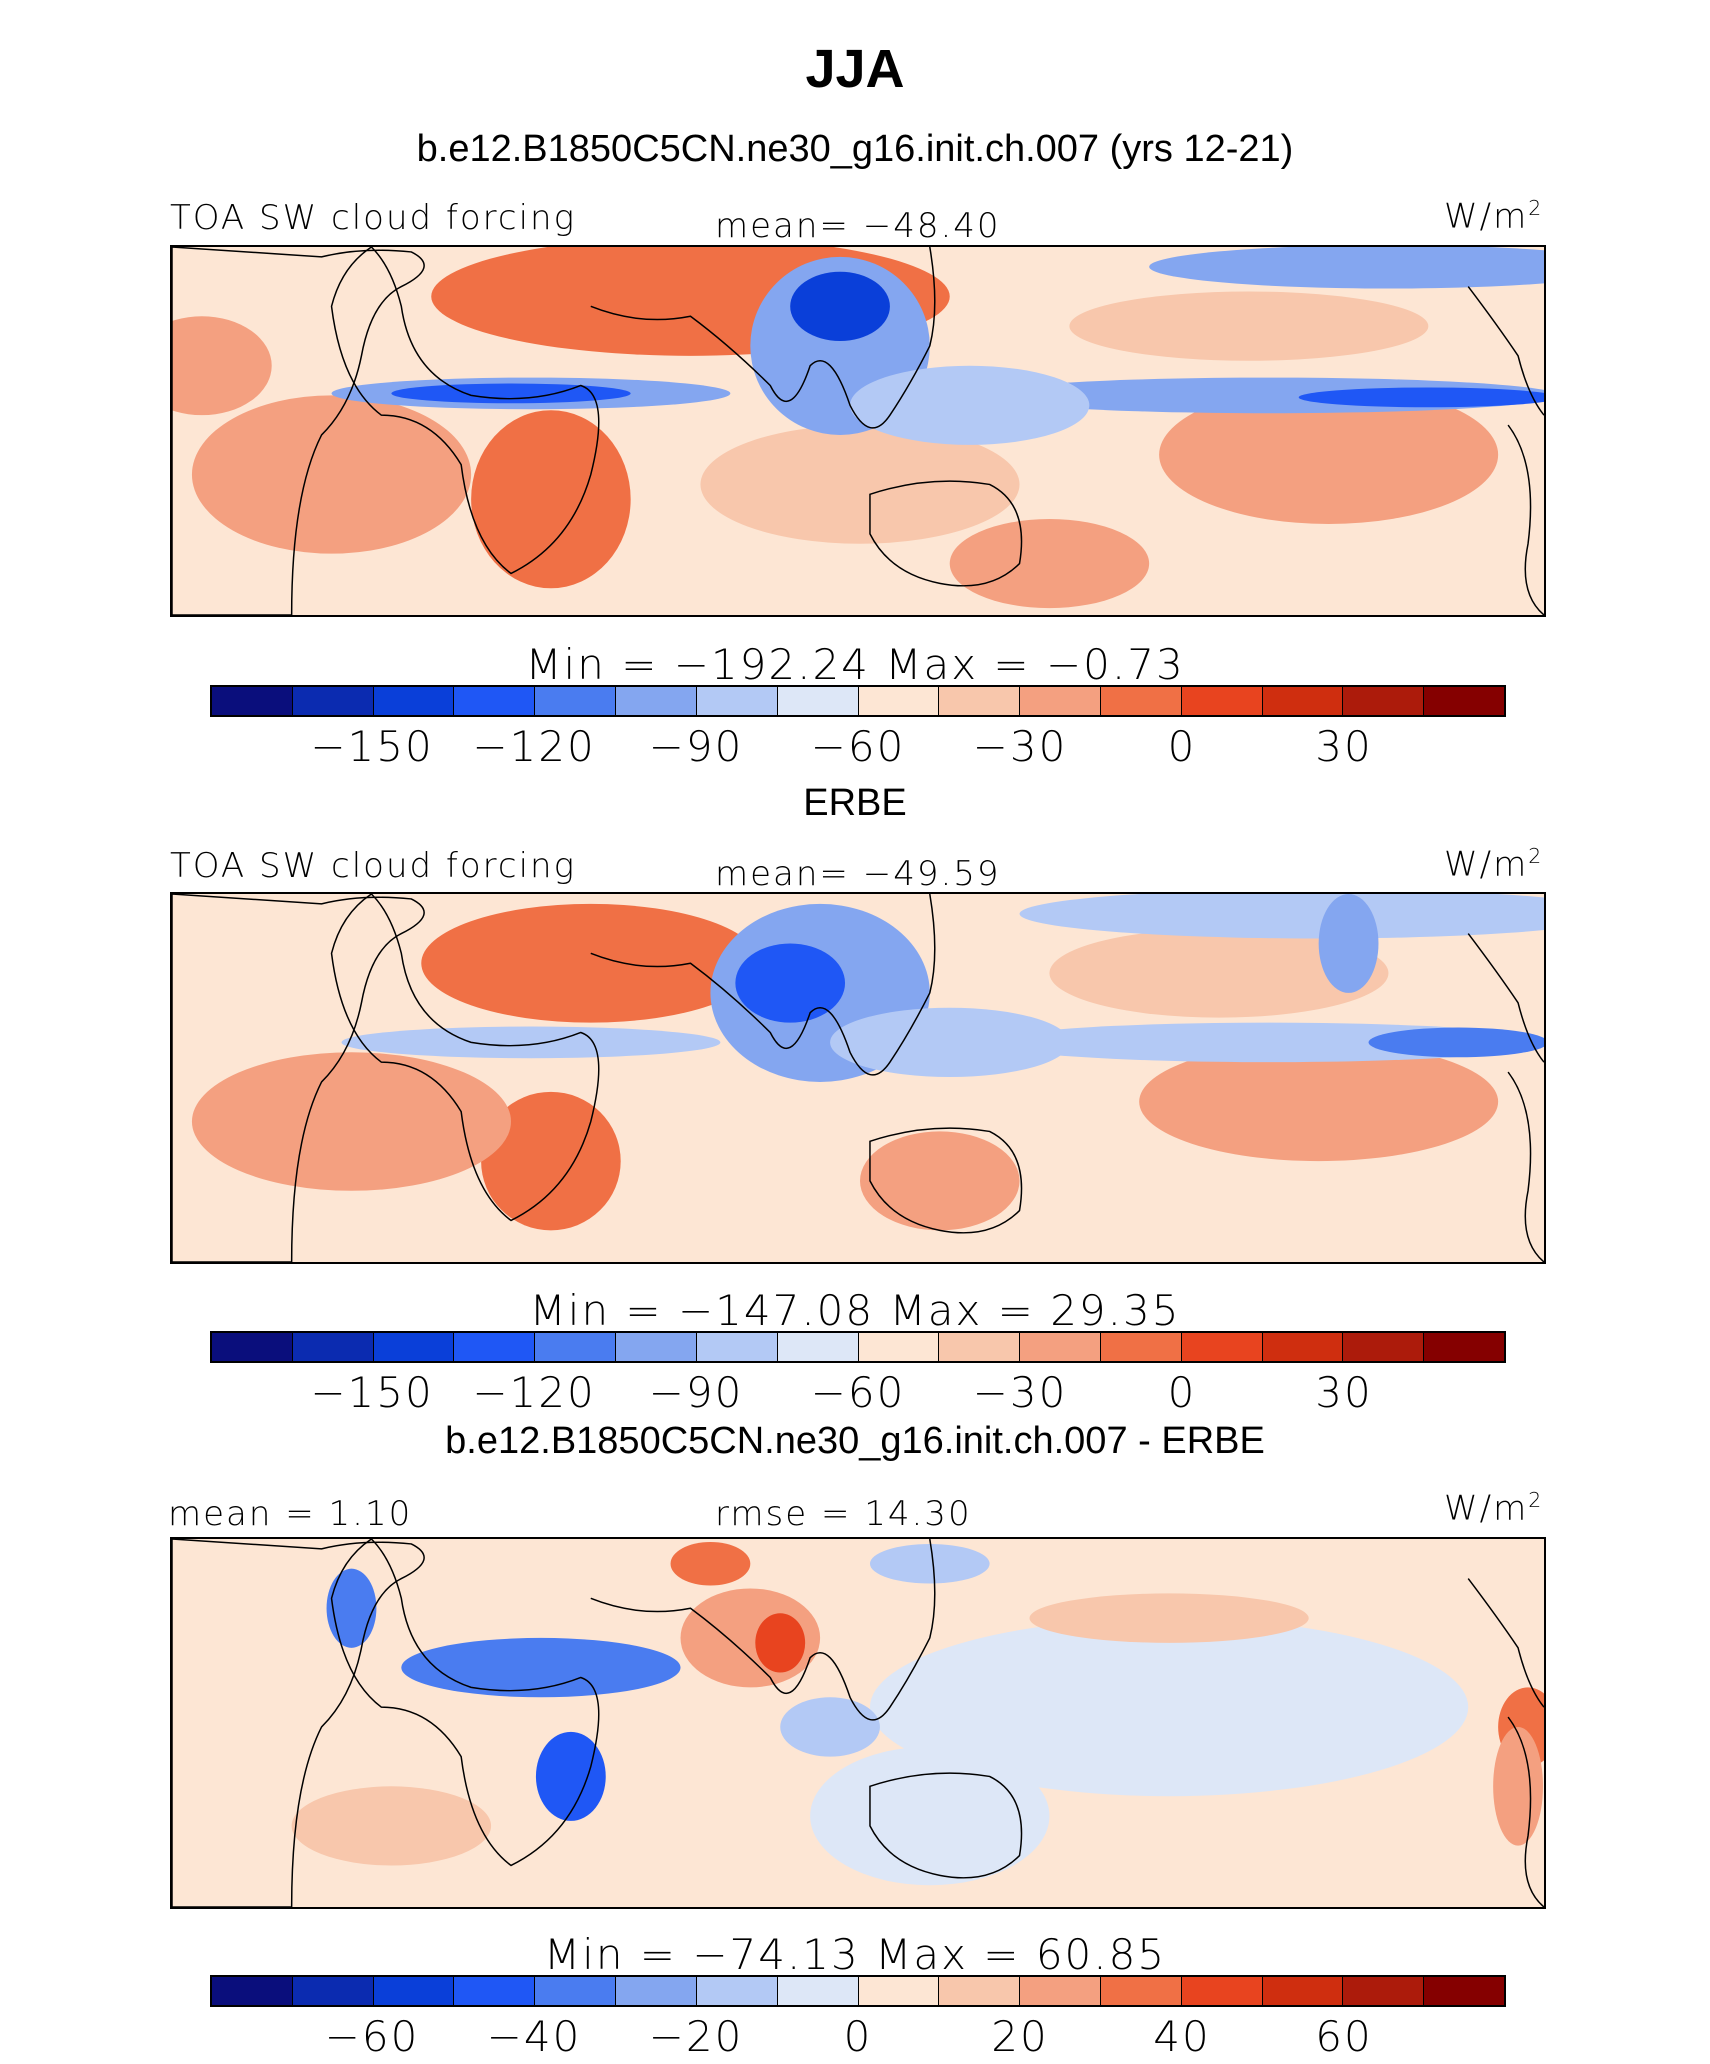 The image size is (1710, 2064). Describe the element at coordinates (1020, 2036) in the screenshot. I see `cbar-tick-label: 20` at that location.